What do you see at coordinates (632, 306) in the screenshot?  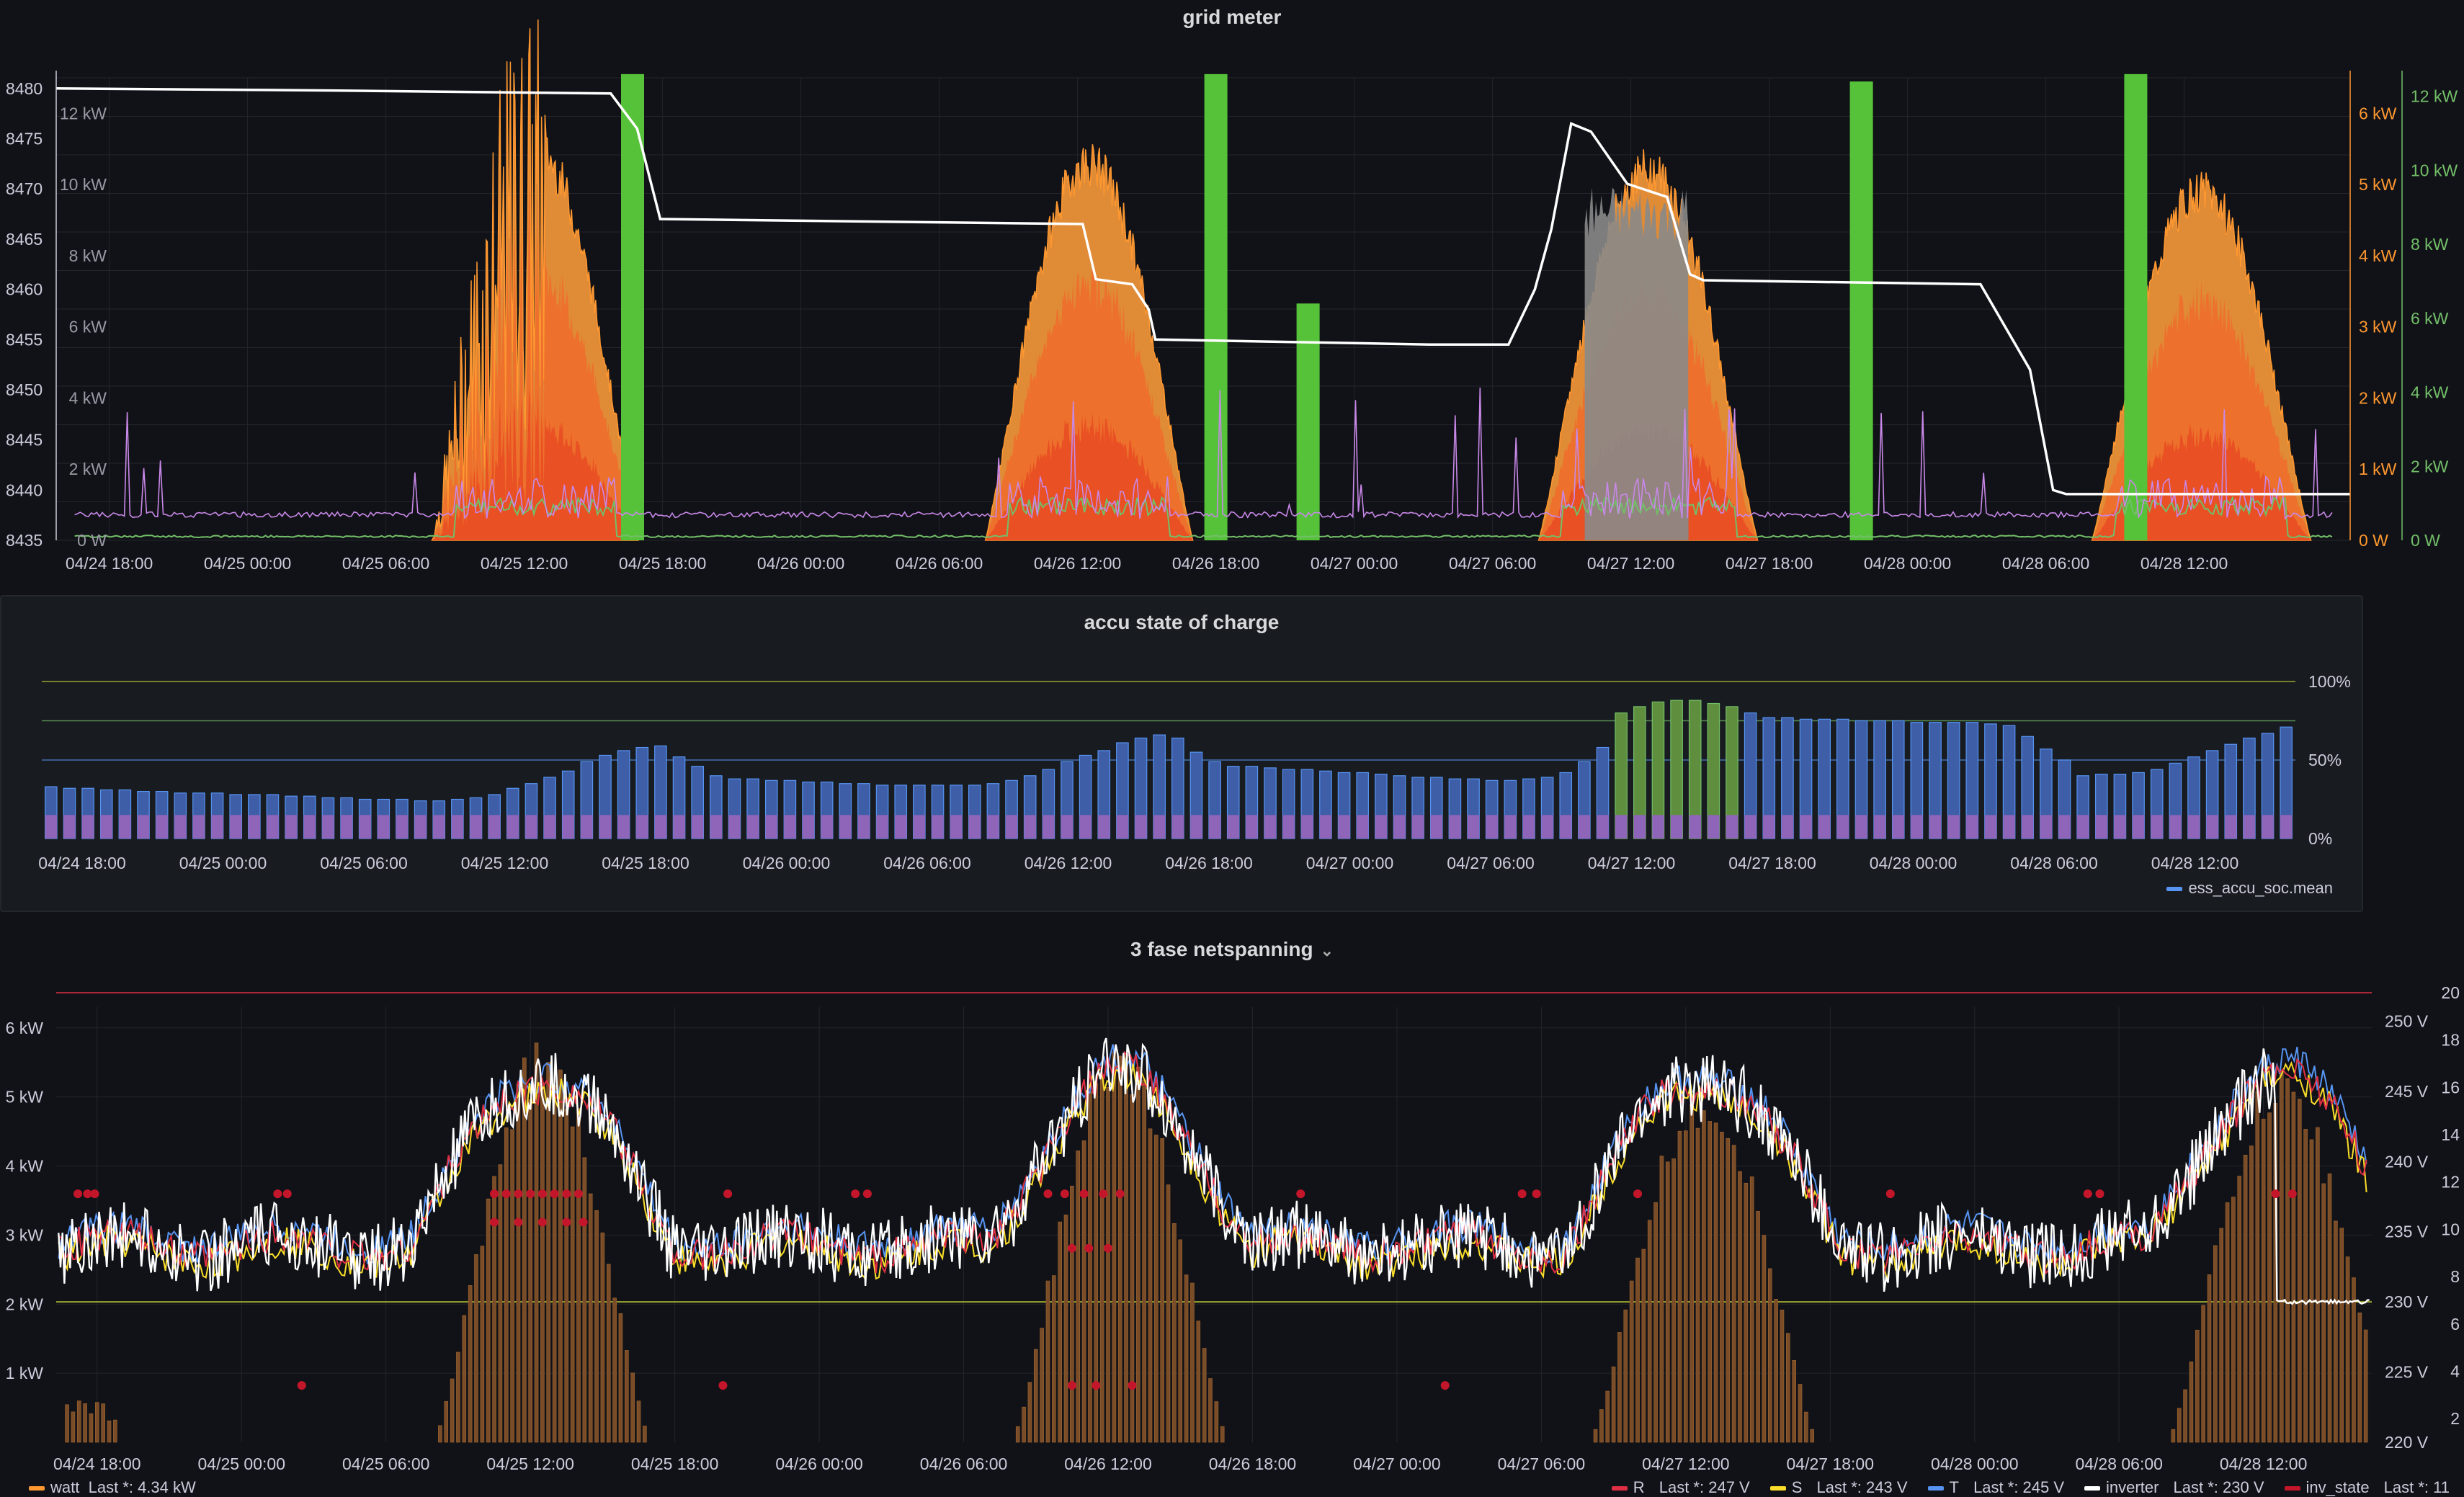 I see `grid-import-bar` at bounding box center [632, 306].